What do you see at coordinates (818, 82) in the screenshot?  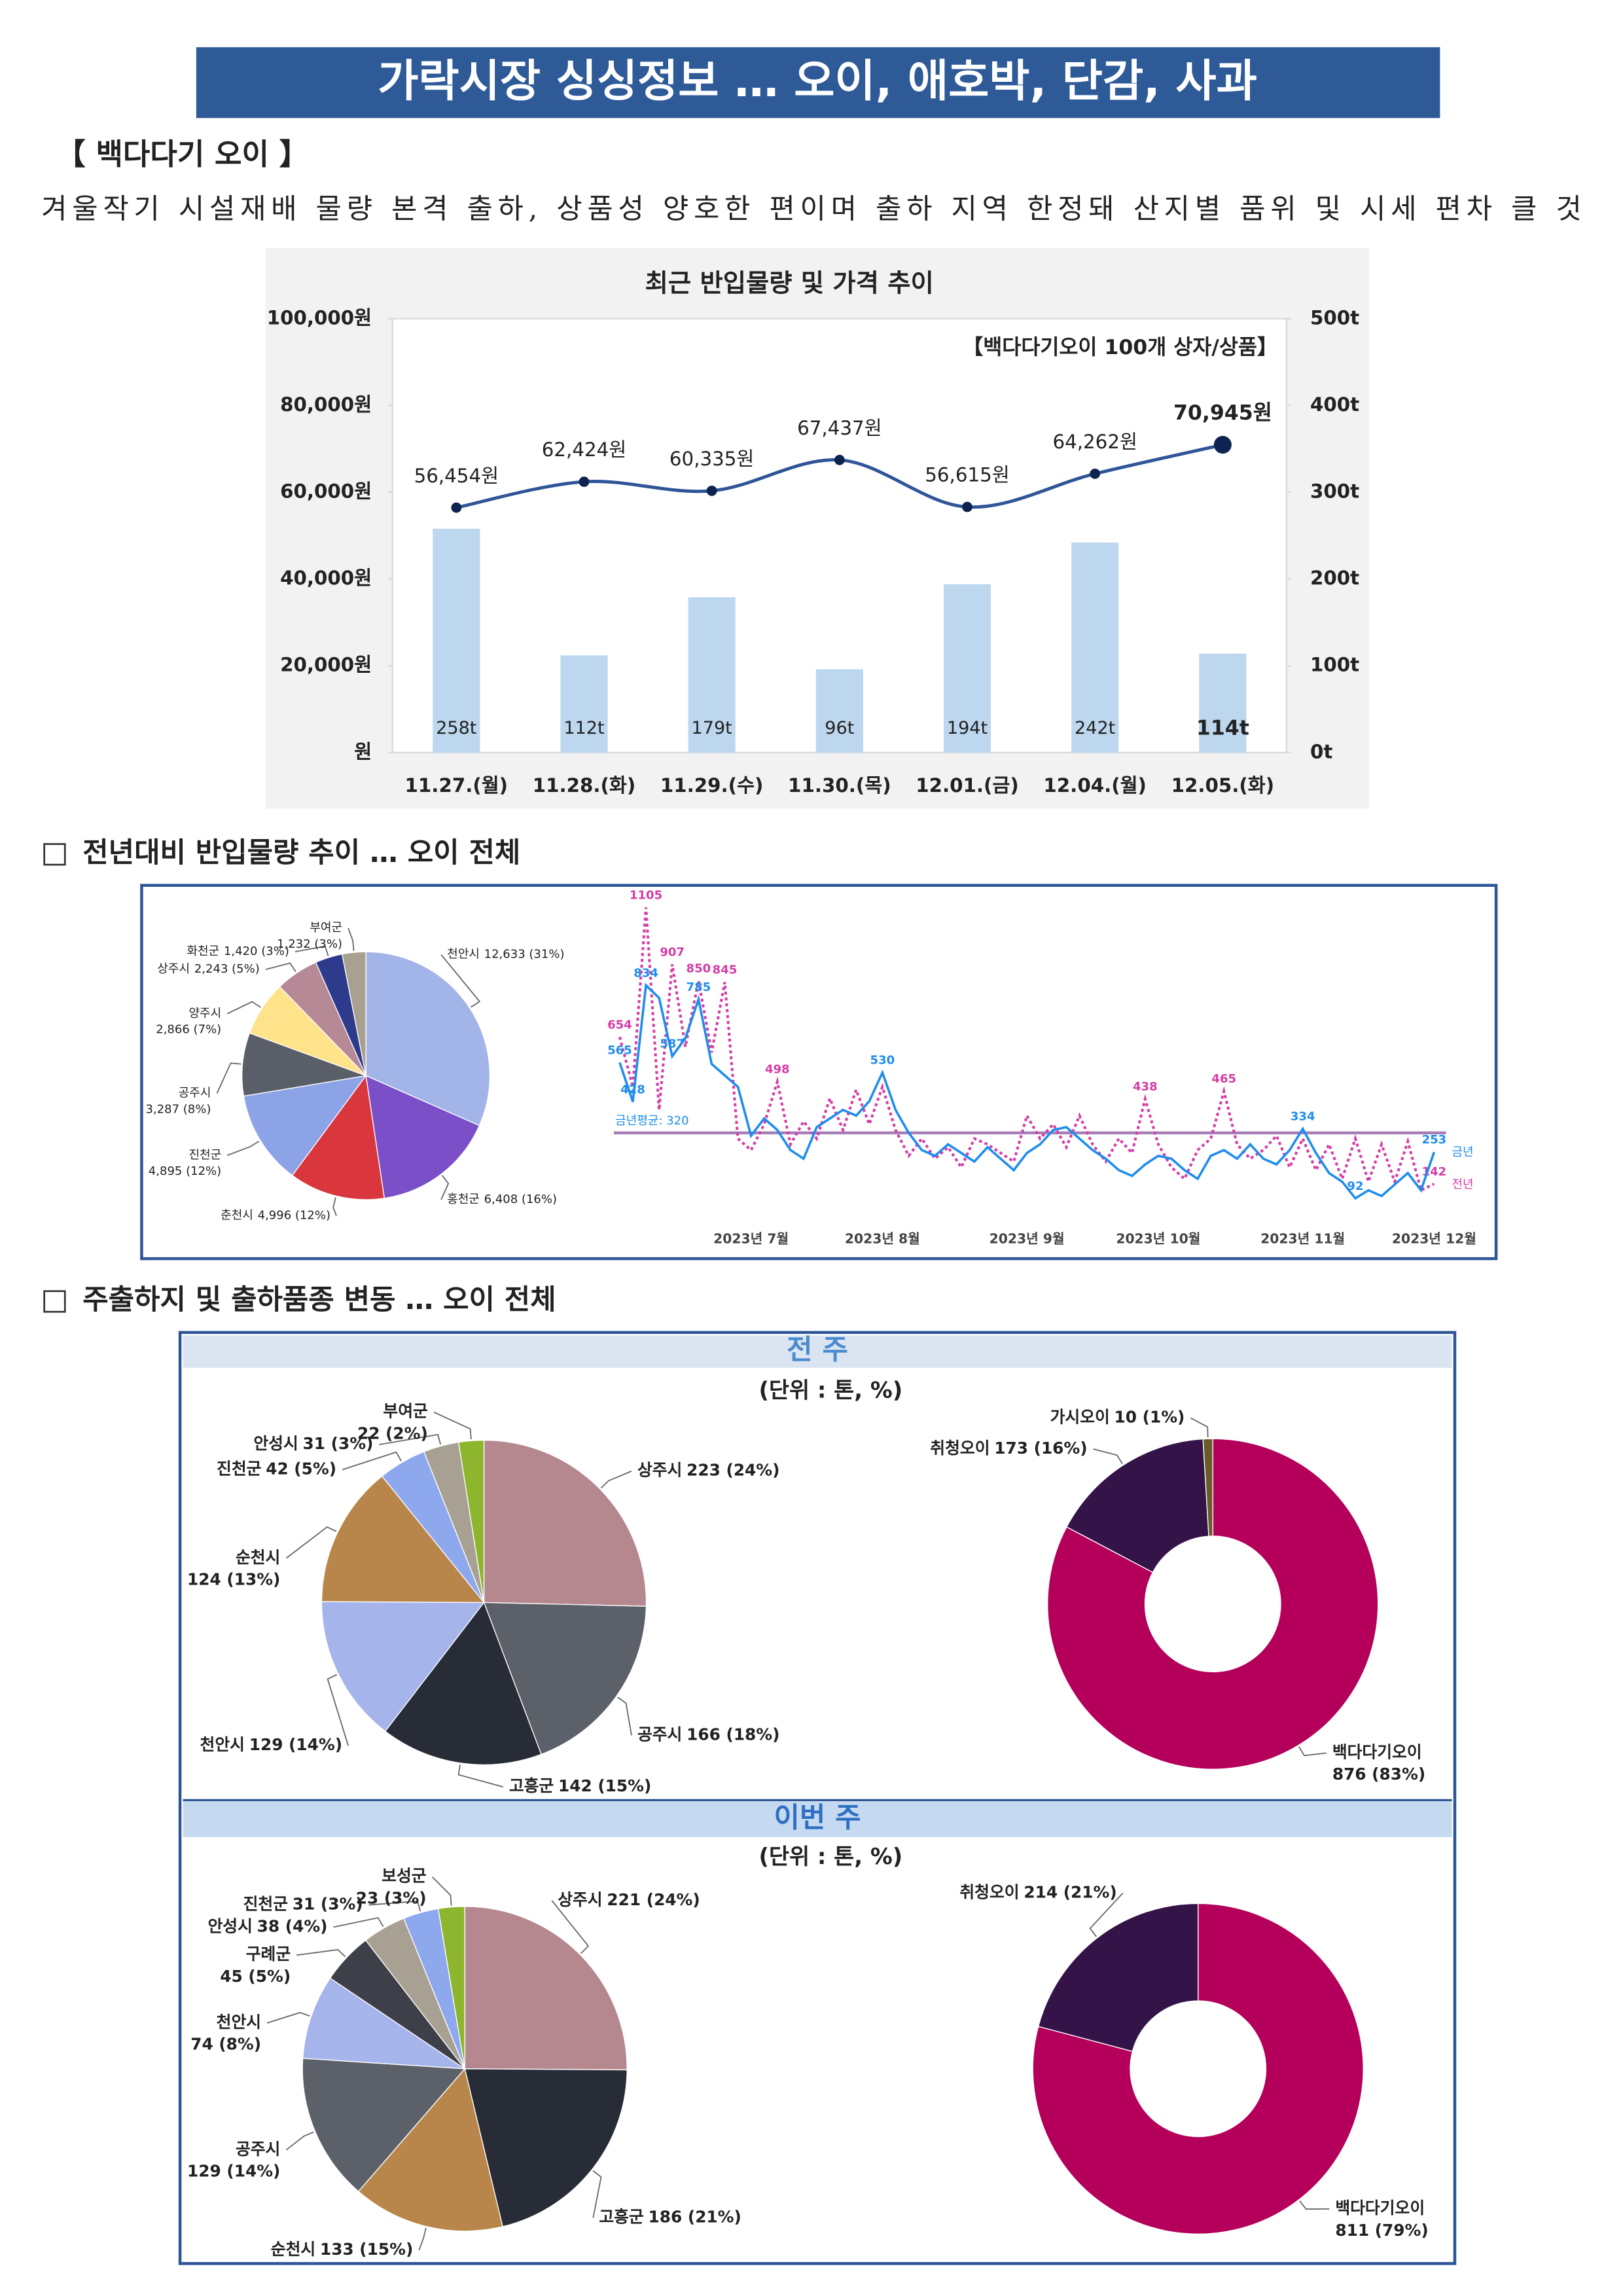 I see `title-box` at bounding box center [818, 82].